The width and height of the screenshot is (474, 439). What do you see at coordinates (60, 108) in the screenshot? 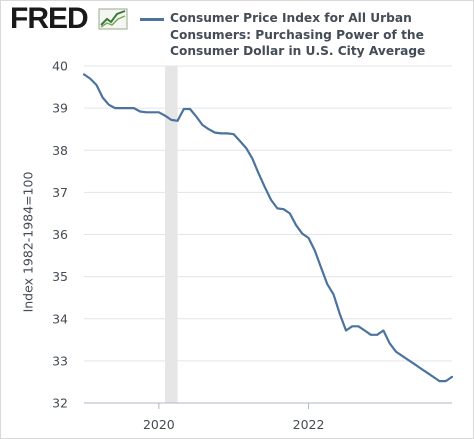
I see `y-tick-label: 39` at bounding box center [60, 108].